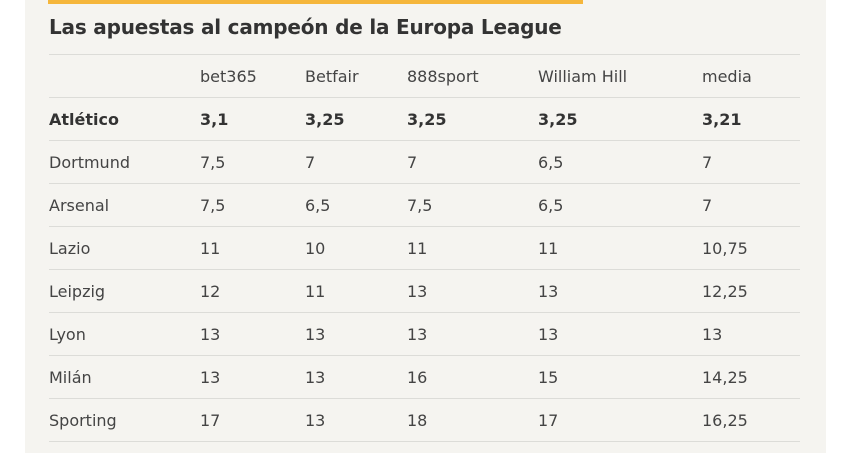 This screenshot has height=470, width=855. I want to click on table-row: Sporting 17 13 18 17 16,25, so click(424, 420).